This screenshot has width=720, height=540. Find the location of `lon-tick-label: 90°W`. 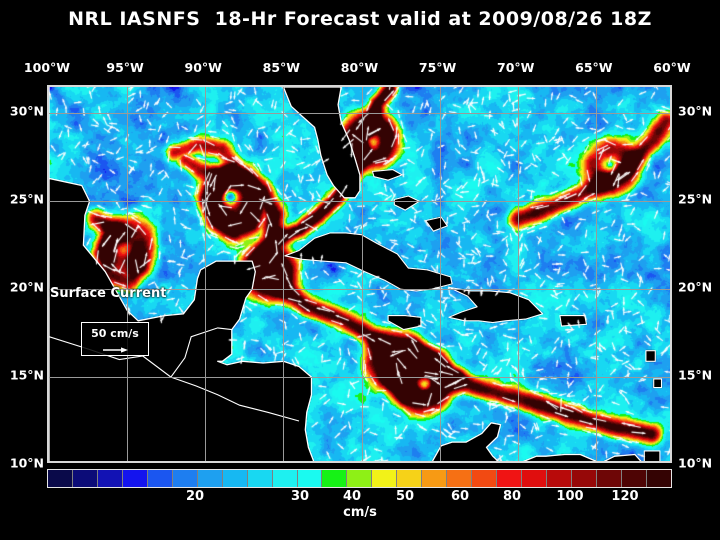

lon-tick-label: 90°W is located at coordinates (203, 67).